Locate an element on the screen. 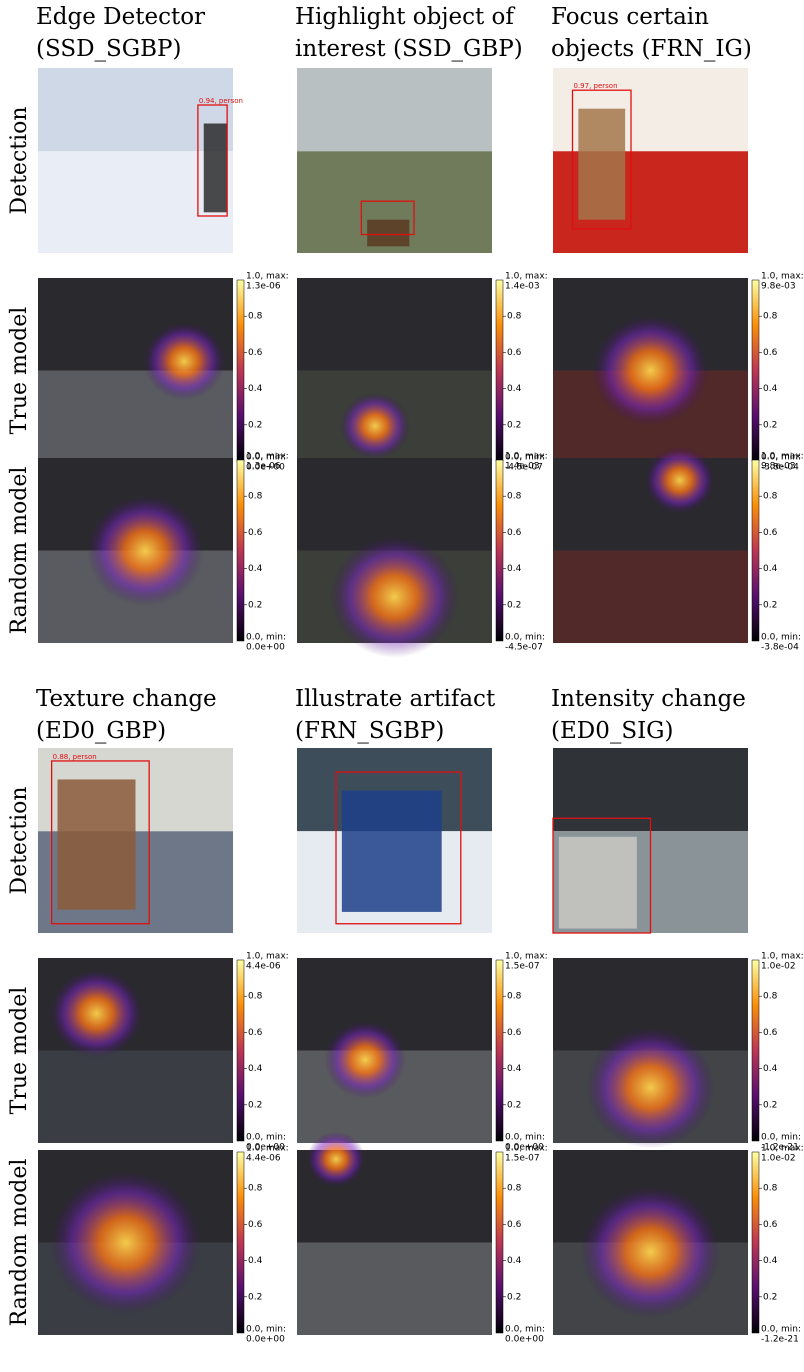  column-title: Texture change is located at coordinates (126, 699).